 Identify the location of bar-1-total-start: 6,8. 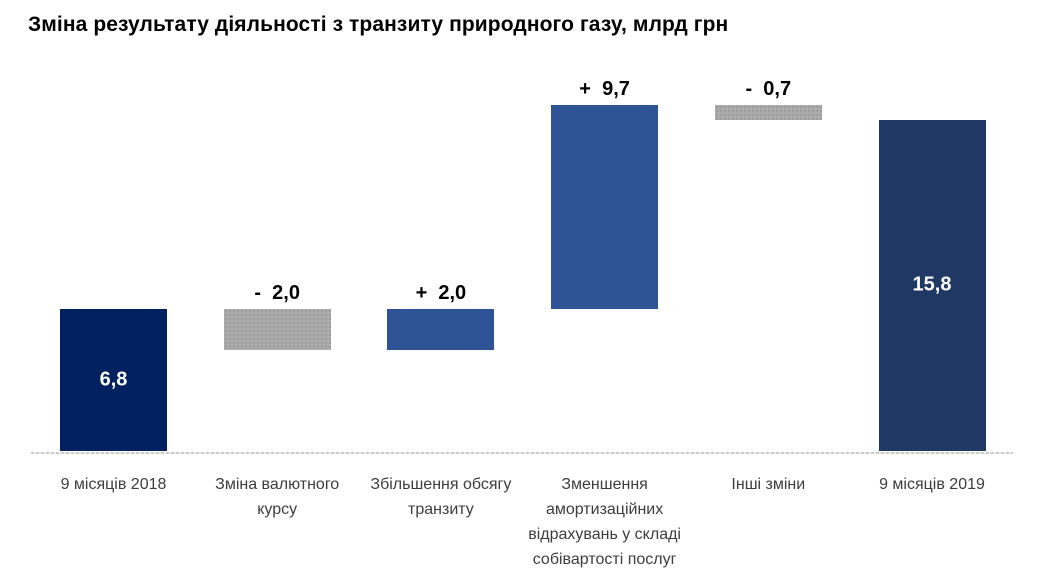
(113, 379).